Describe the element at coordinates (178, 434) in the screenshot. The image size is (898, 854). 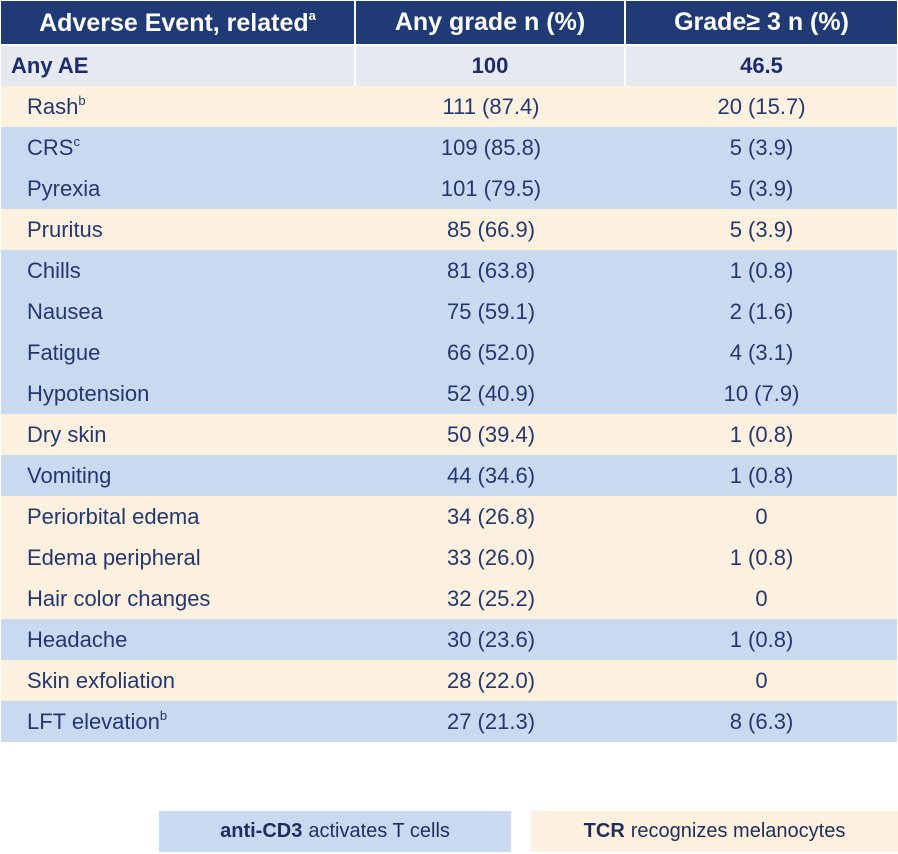
I see `event-name-cell: Dry skin` at that location.